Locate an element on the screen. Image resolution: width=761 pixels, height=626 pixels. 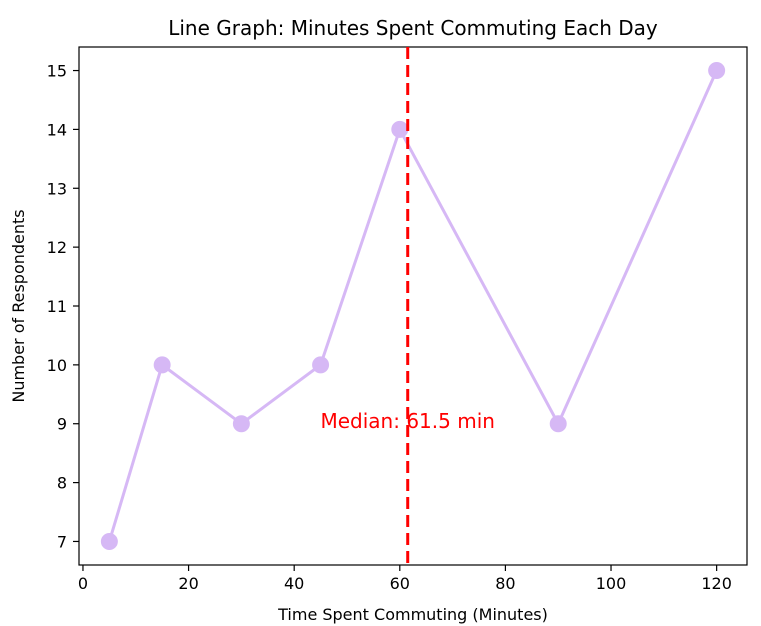
y-tick-label-15: 15 is located at coordinates (57, 71).